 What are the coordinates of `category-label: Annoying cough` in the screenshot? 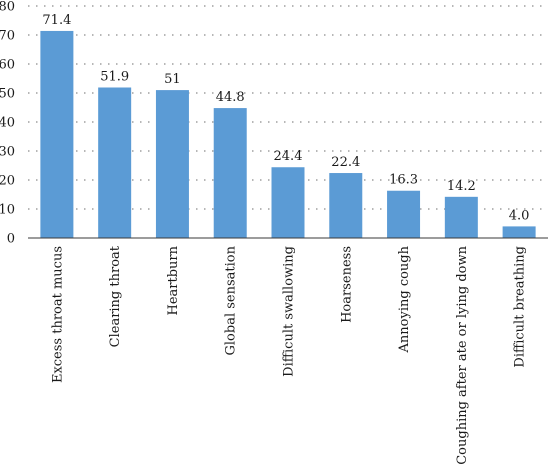 It's located at (404, 299).